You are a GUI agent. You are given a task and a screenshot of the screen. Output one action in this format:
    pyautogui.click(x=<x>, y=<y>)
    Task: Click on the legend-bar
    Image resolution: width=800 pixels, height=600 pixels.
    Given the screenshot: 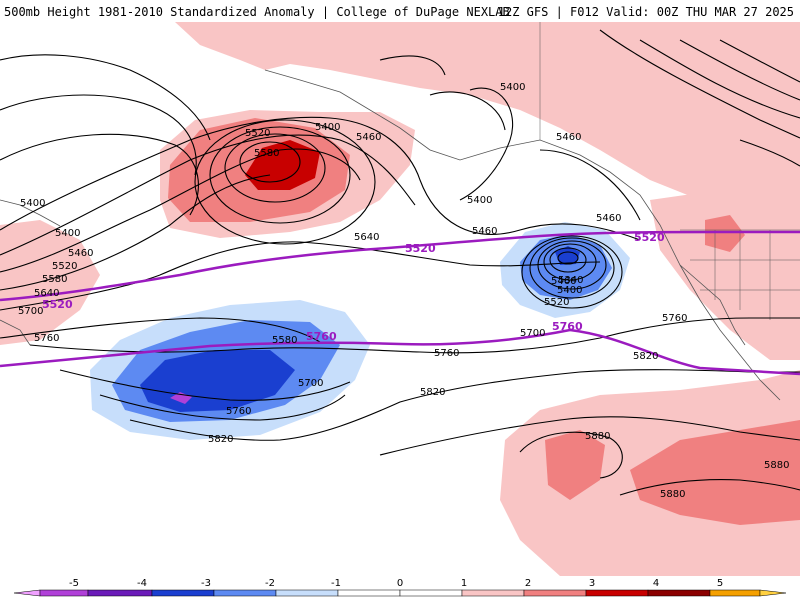 What is the action you would take?
    pyautogui.click(x=400, y=593)
    